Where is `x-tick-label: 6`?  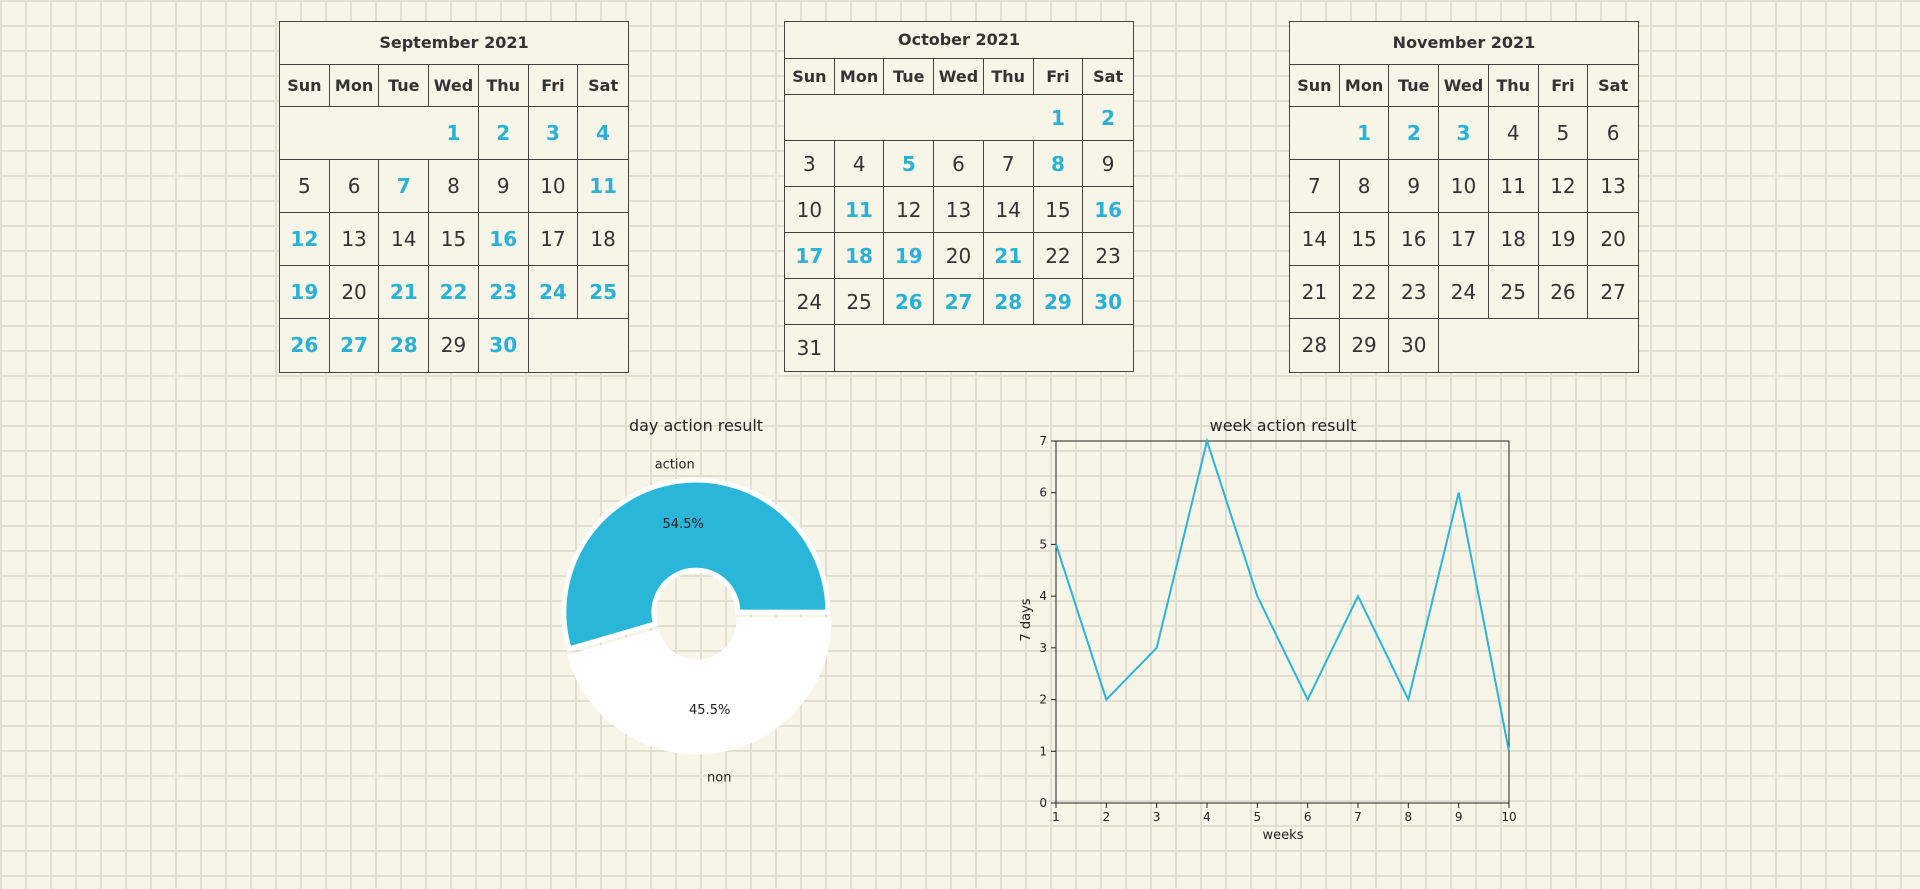
x-tick-label: 6 is located at coordinates (1308, 817).